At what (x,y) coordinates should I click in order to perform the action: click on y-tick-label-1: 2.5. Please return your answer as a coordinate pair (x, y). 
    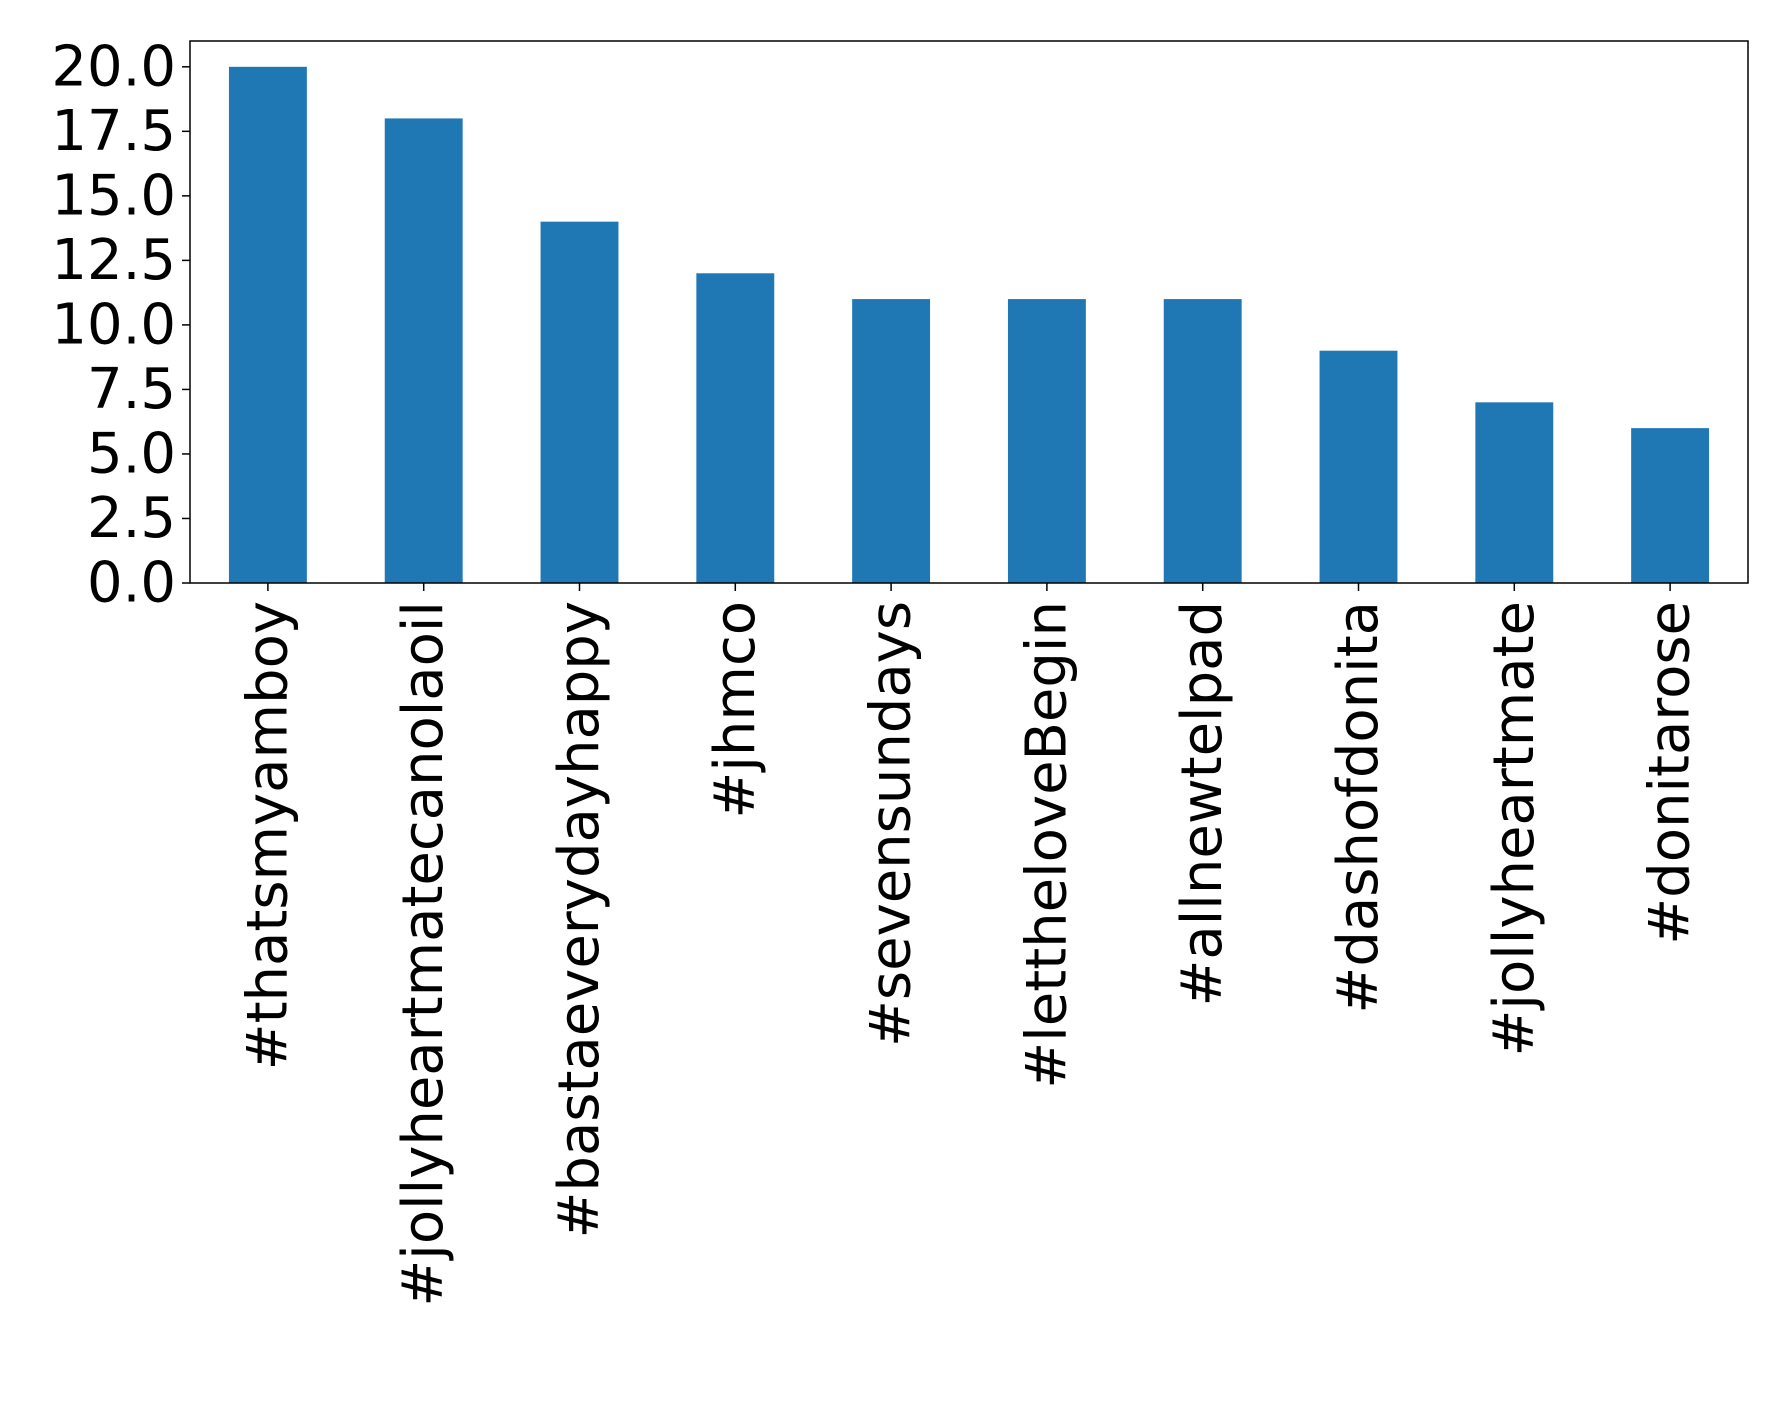
    Looking at the image, I should click on (131, 518).